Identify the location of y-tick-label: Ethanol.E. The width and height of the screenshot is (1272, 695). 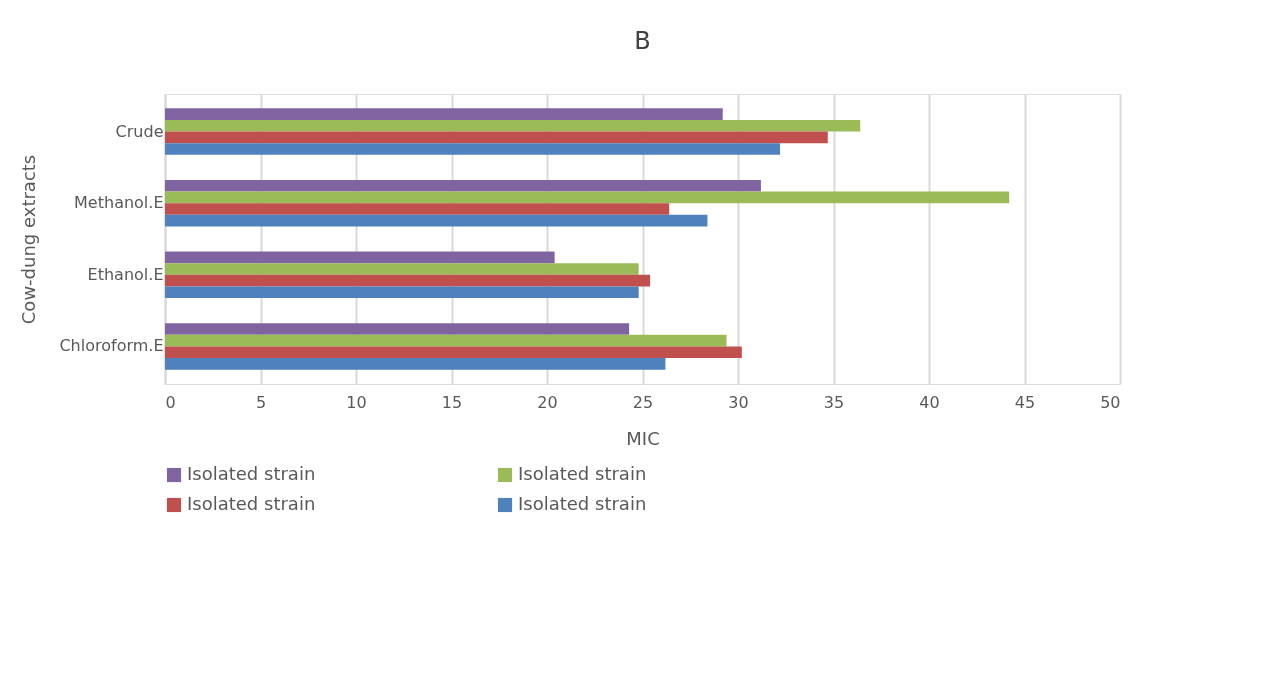
(125, 274).